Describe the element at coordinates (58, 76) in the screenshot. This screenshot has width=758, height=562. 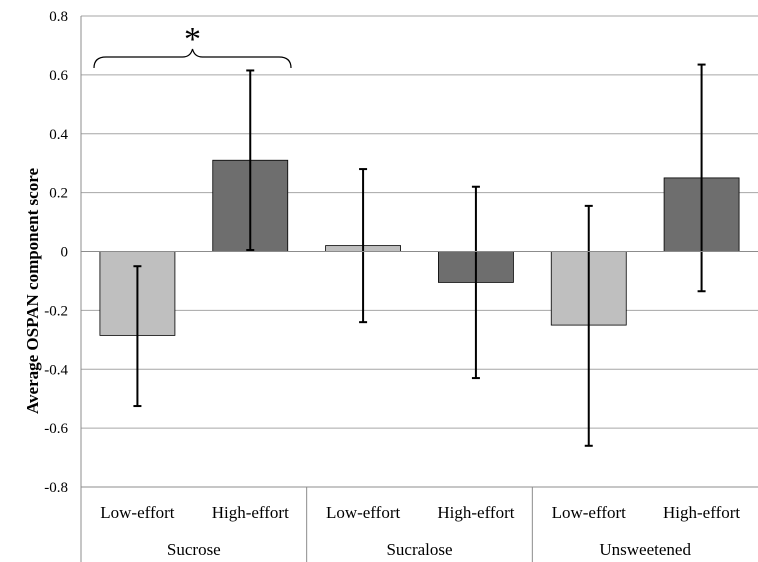
I see `y-tick-label: 0.6` at that location.